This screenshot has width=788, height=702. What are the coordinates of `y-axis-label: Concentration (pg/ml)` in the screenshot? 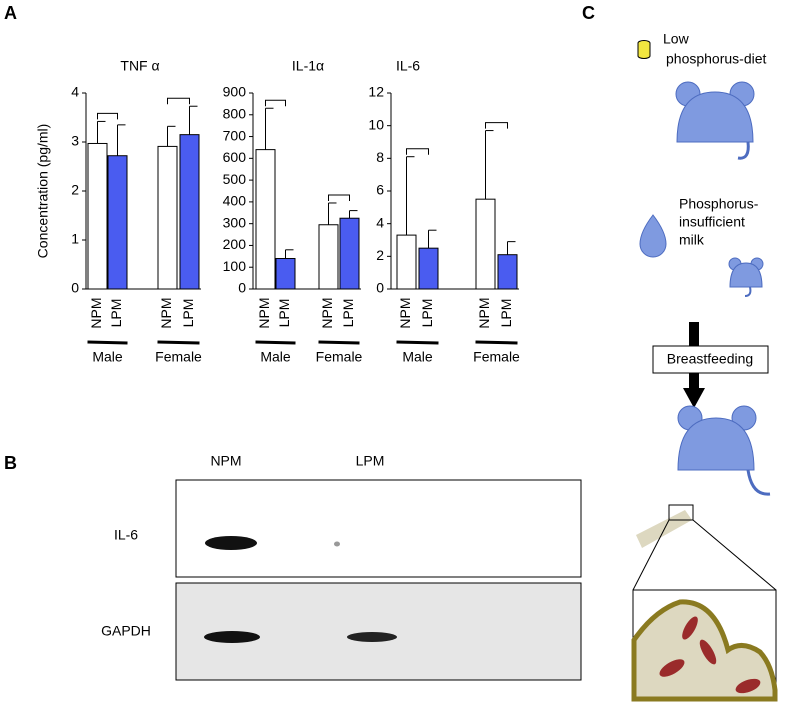 It's located at (43, 191).